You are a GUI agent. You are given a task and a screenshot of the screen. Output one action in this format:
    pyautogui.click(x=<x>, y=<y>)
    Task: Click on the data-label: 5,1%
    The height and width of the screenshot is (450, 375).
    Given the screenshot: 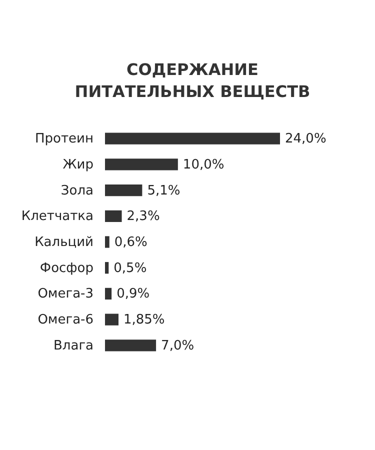 What is the action you would take?
    pyautogui.click(x=163, y=190)
    